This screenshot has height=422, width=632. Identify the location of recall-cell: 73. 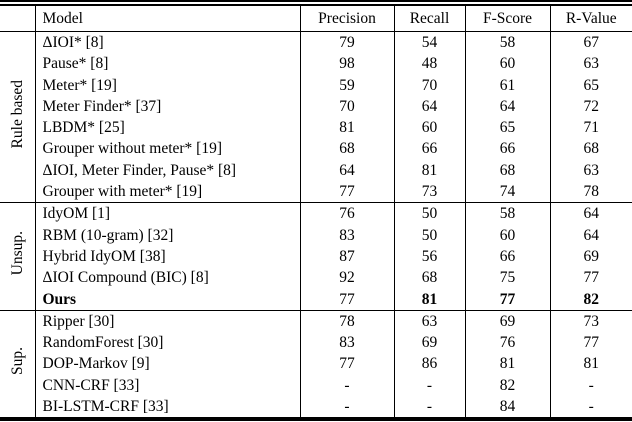
(429, 192).